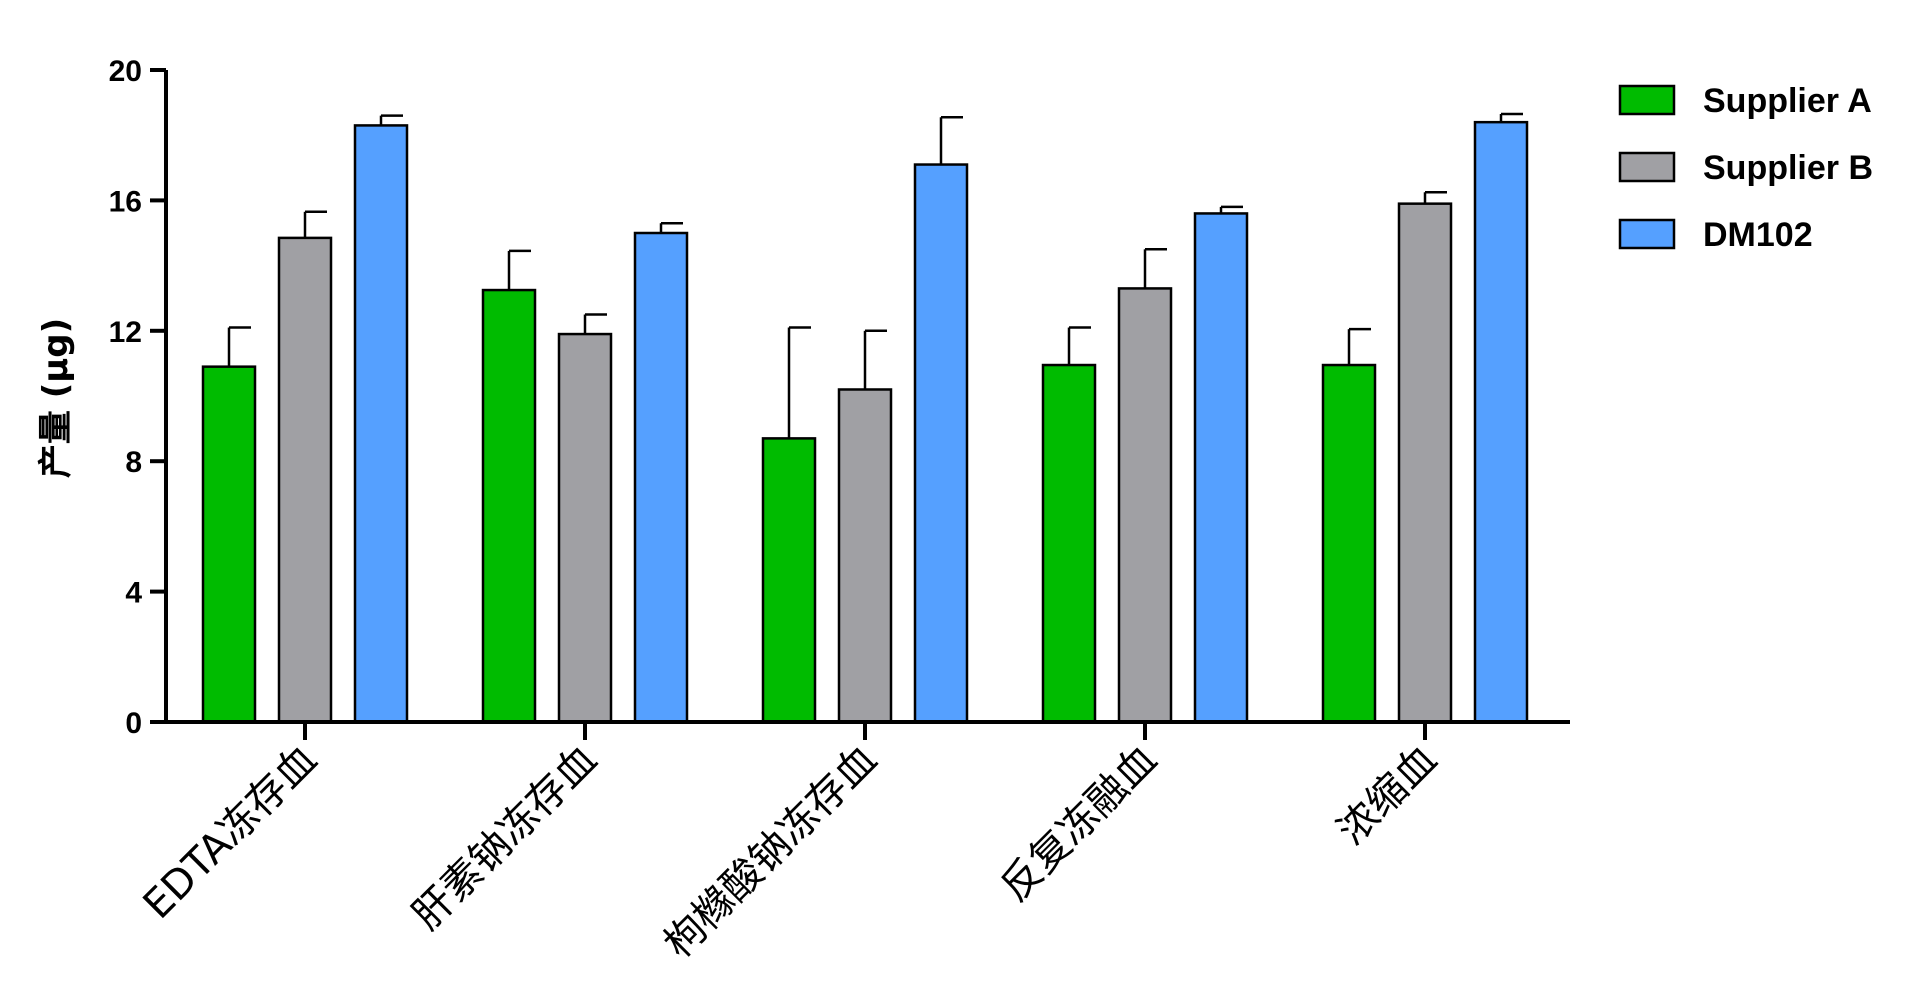 The height and width of the screenshot is (1004, 1920). Describe the element at coordinates (125, 332) in the screenshot. I see `y-tick-label: 12` at that location.